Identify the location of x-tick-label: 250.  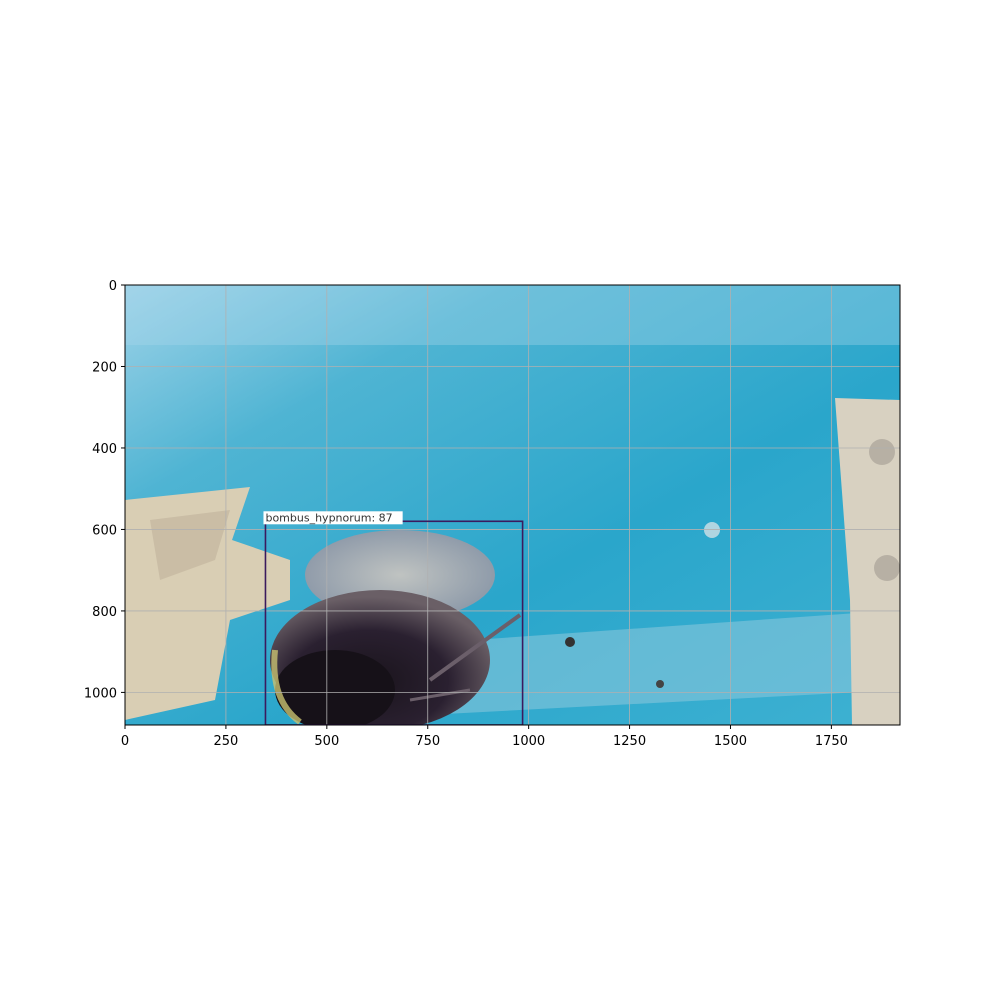
(225, 741).